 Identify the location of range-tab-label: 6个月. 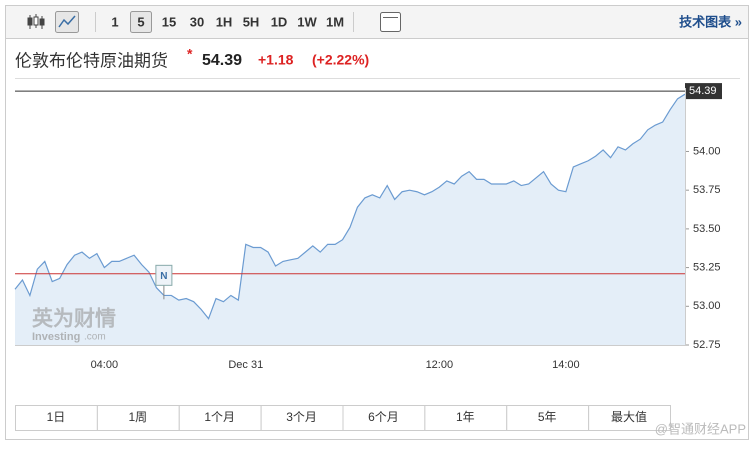
(383, 417).